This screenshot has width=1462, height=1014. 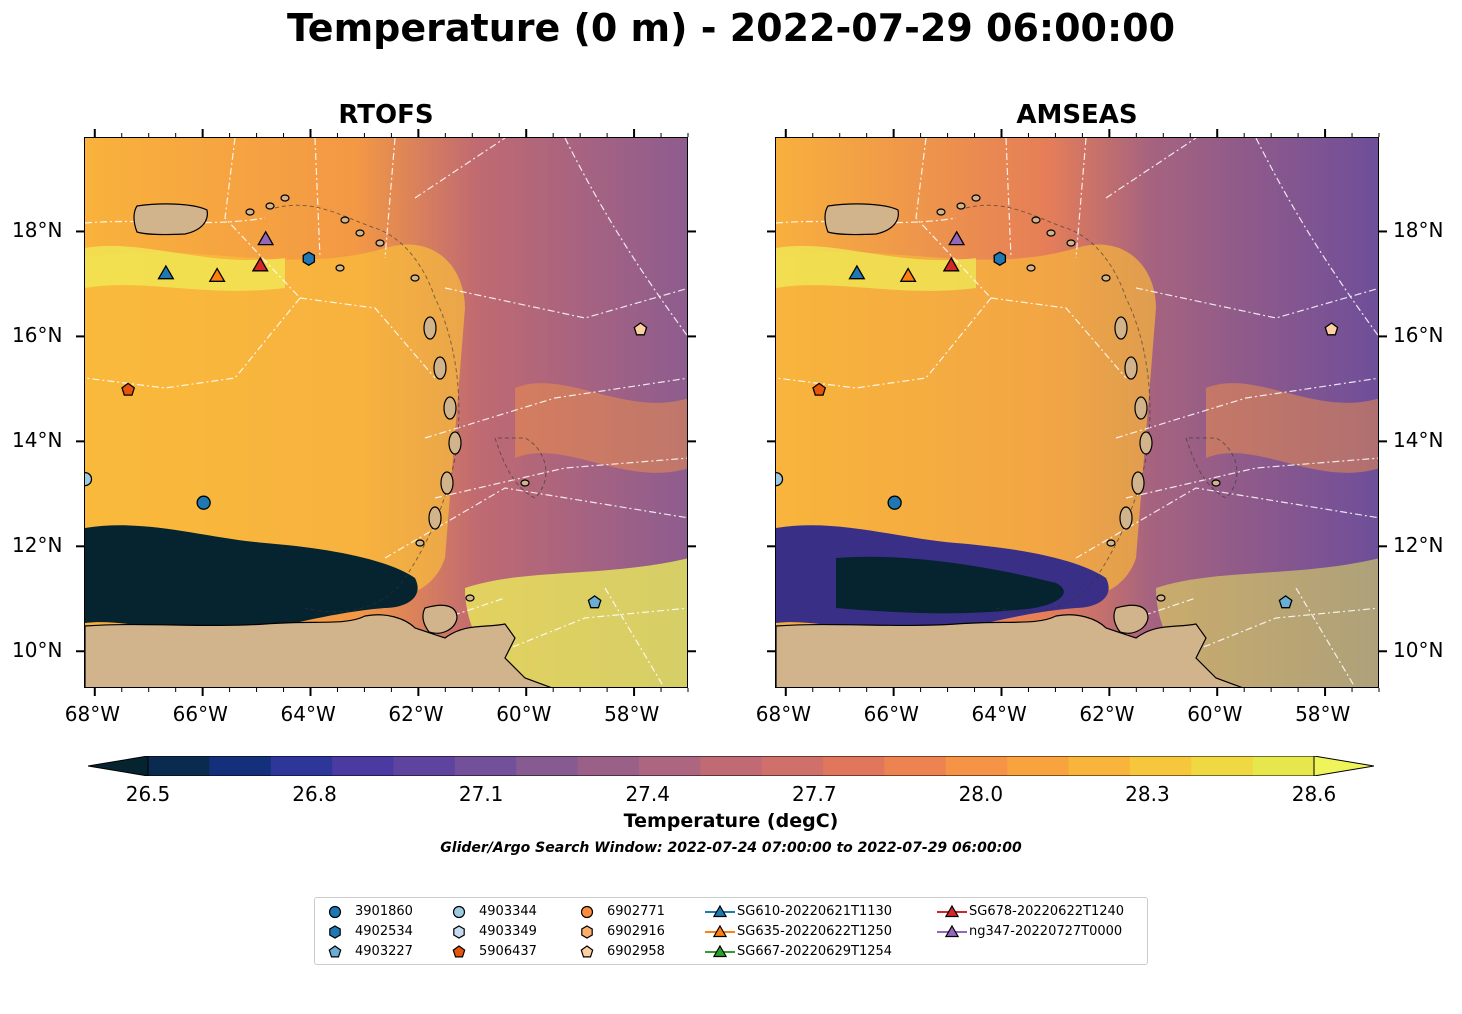 I want to click on colorbar-tick-label: 26.8, so click(x=314, y=794).